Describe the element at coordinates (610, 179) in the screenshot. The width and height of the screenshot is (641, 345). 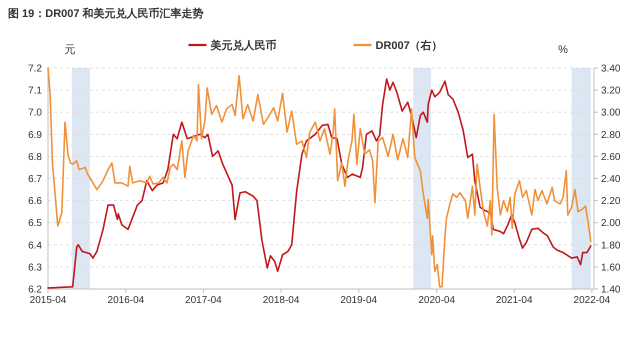
I see `y2tick: 2.40` at that location.